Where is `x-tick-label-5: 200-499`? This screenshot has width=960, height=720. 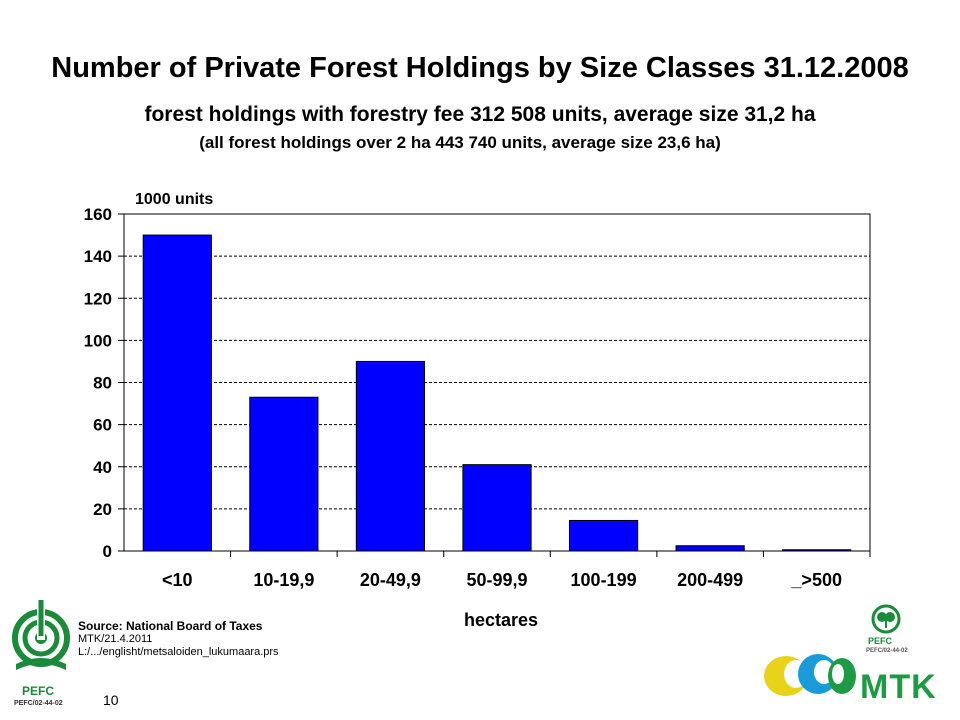
x-tick-label-5: 200-499 is located at coordinates (710, 580).